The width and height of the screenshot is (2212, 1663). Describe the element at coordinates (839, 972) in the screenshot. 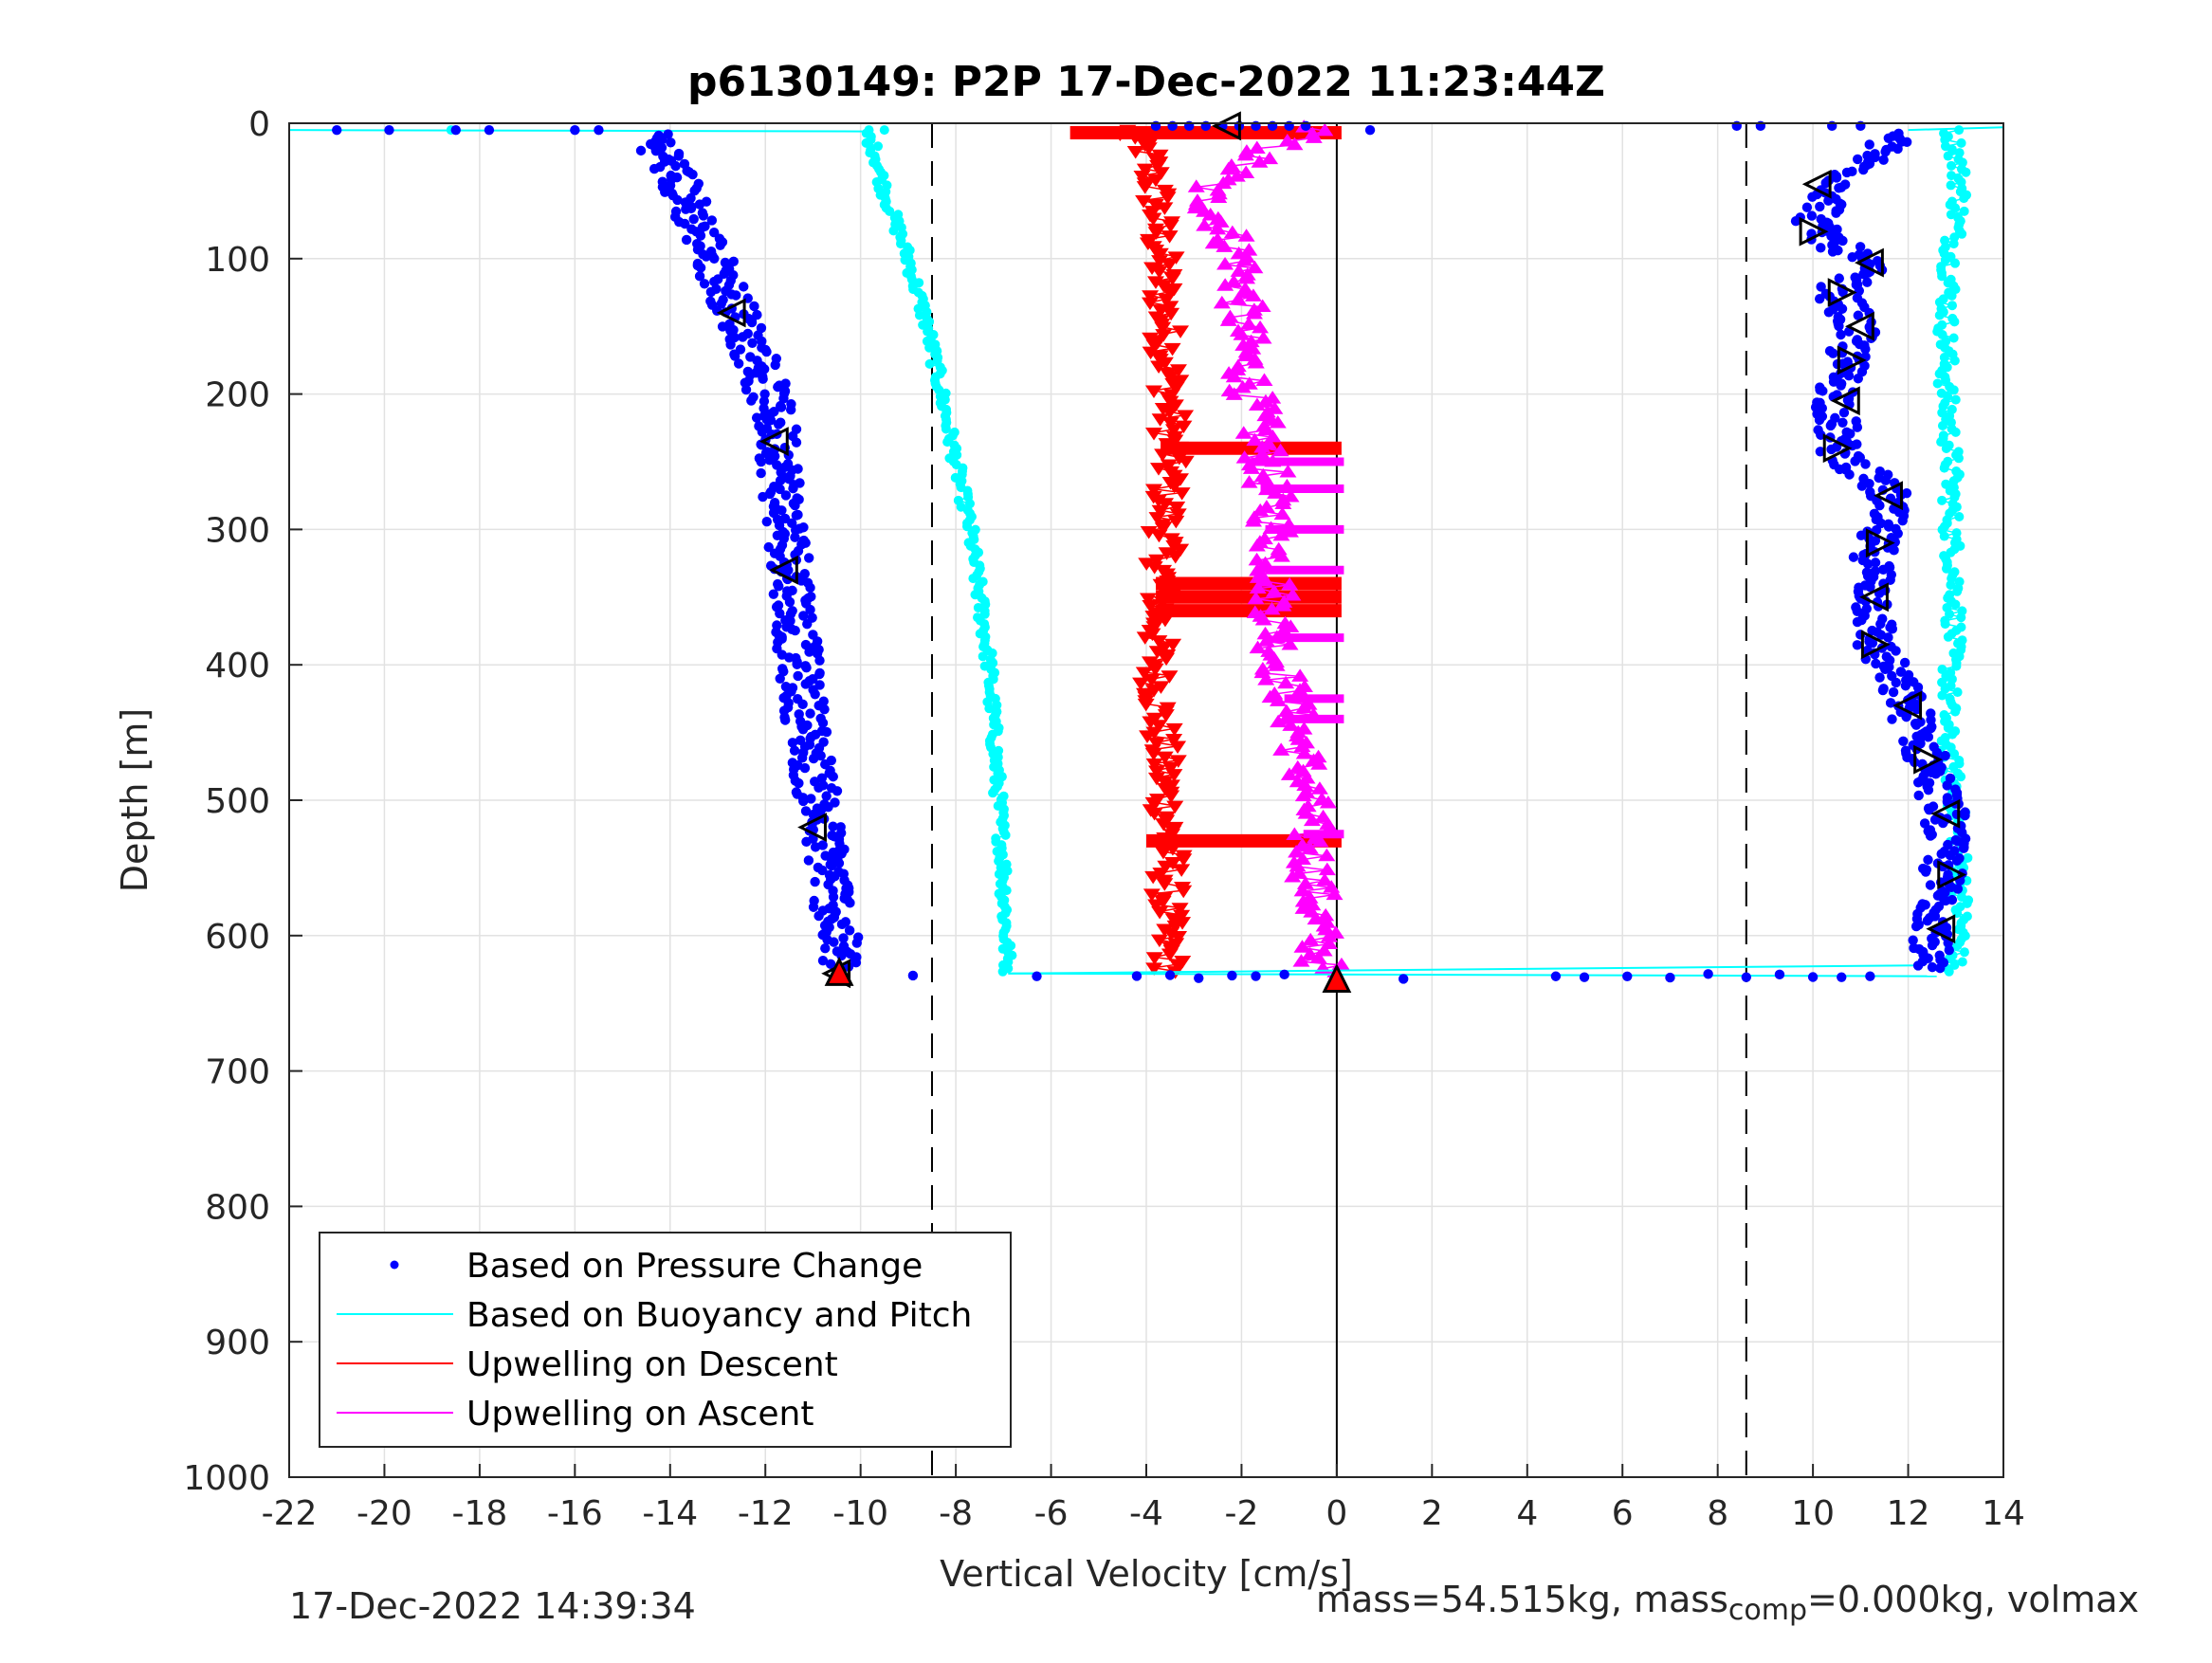

I see `filled-red-triangle-marker` at that location.